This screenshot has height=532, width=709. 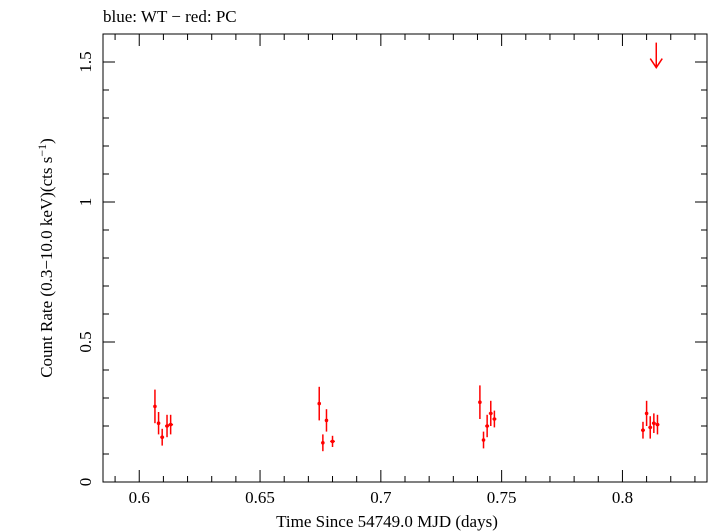 I want to click on y-axis-label: Count Rate (0.3−10.0 keV)(cts s−1), so click(x=45, y=258).